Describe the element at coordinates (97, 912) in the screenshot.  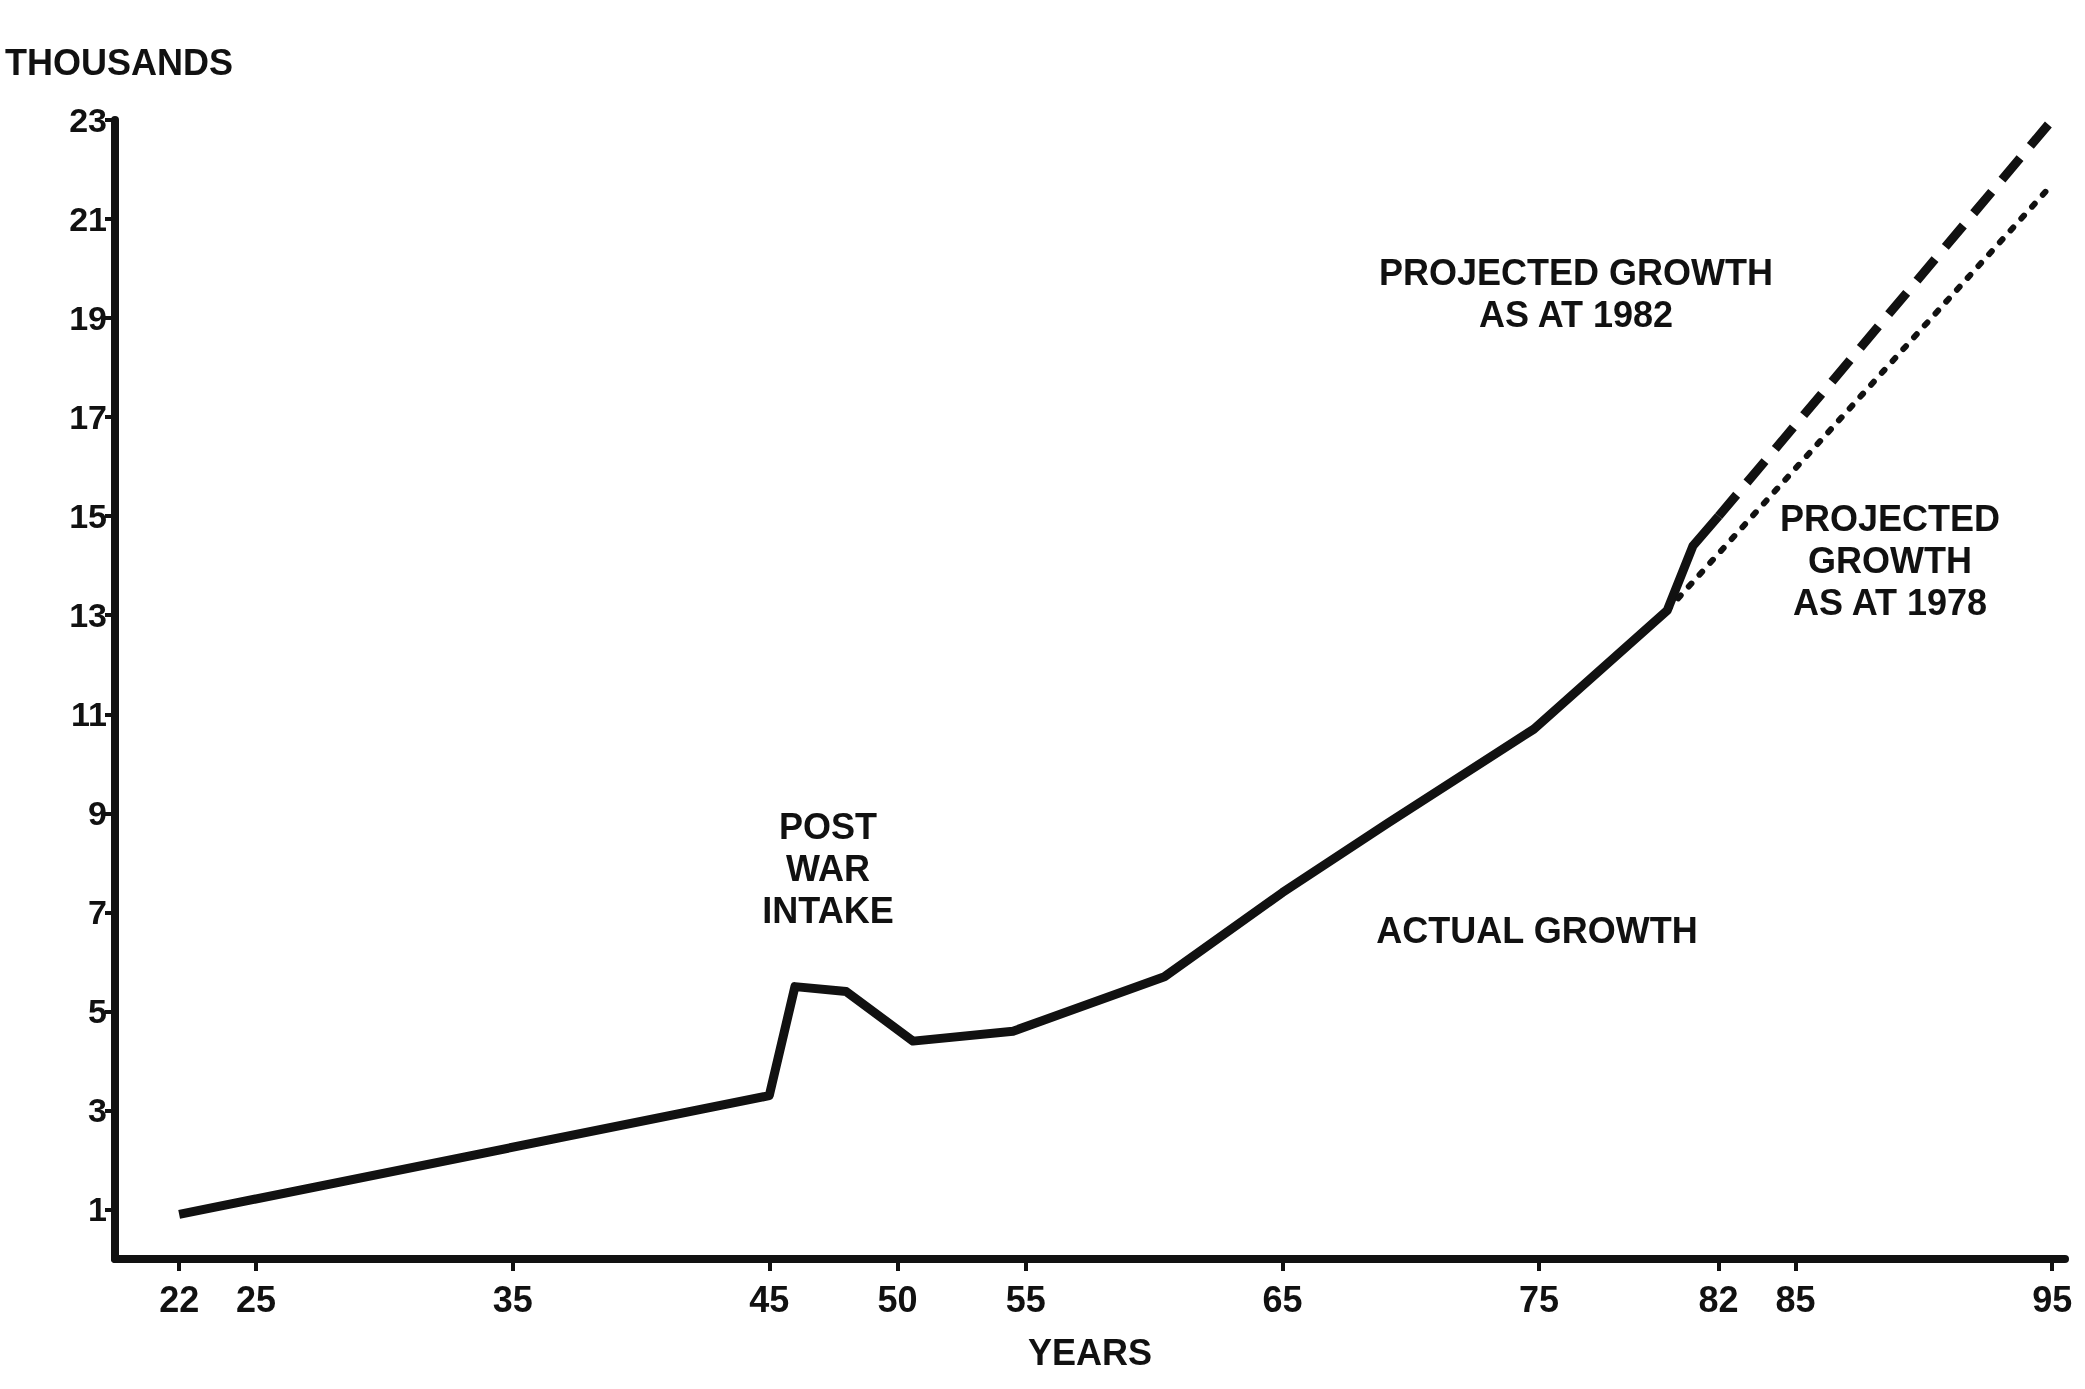
I see `y-tick-label: 7` at that location.